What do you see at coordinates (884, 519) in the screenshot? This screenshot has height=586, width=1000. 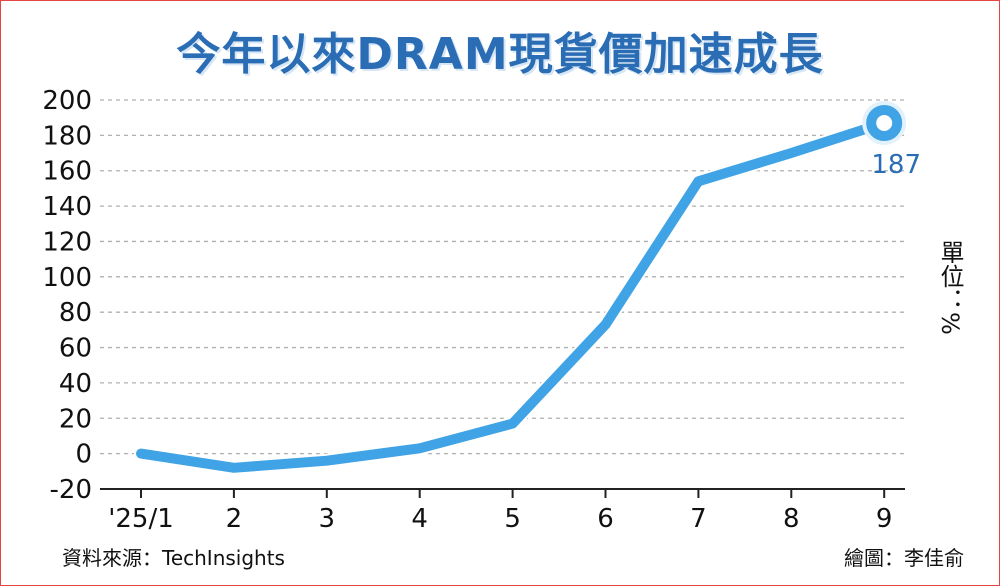 I see `x-tick-label: 9` at bounding box center [884, 519].